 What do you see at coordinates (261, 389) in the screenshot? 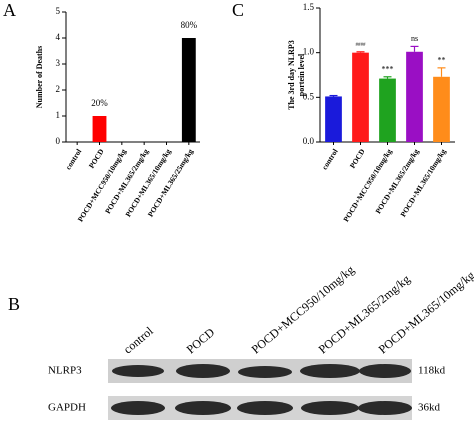
I see `blot-bands` at bounding box center [261, 389].